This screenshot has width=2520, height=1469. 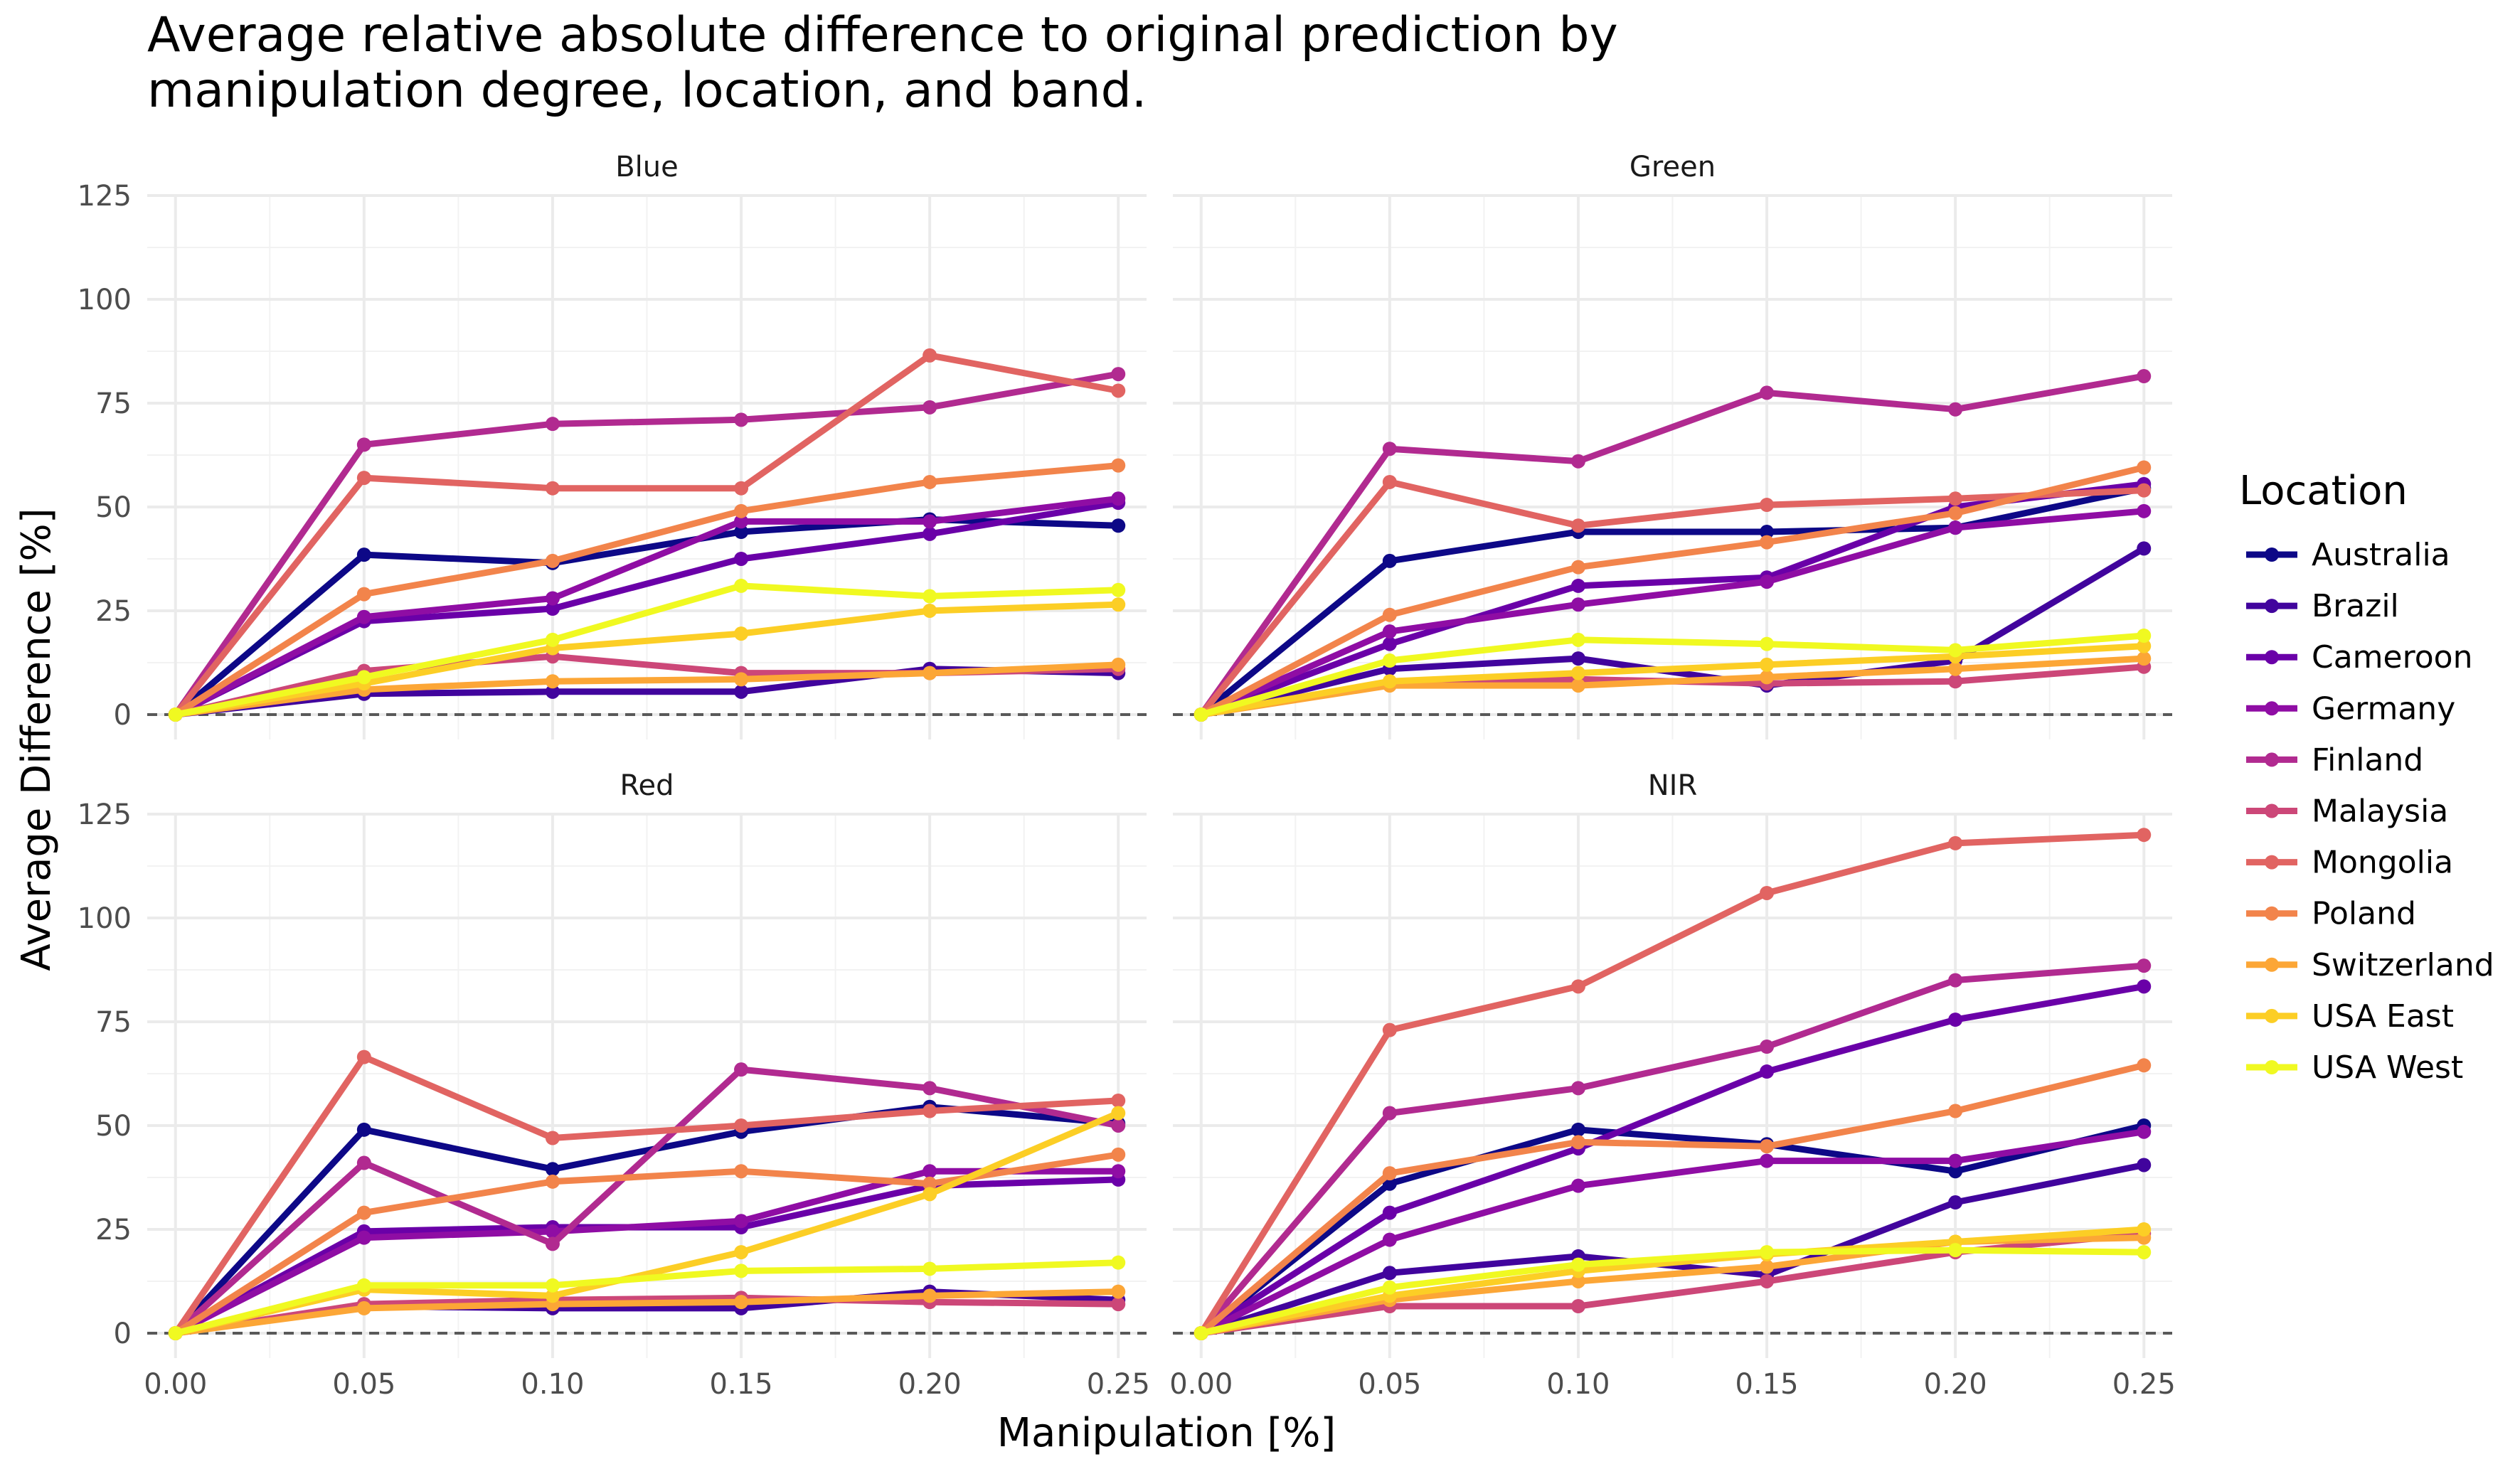 I want to click on x-tick-label: 0.00, so click(x=175, y=1384).